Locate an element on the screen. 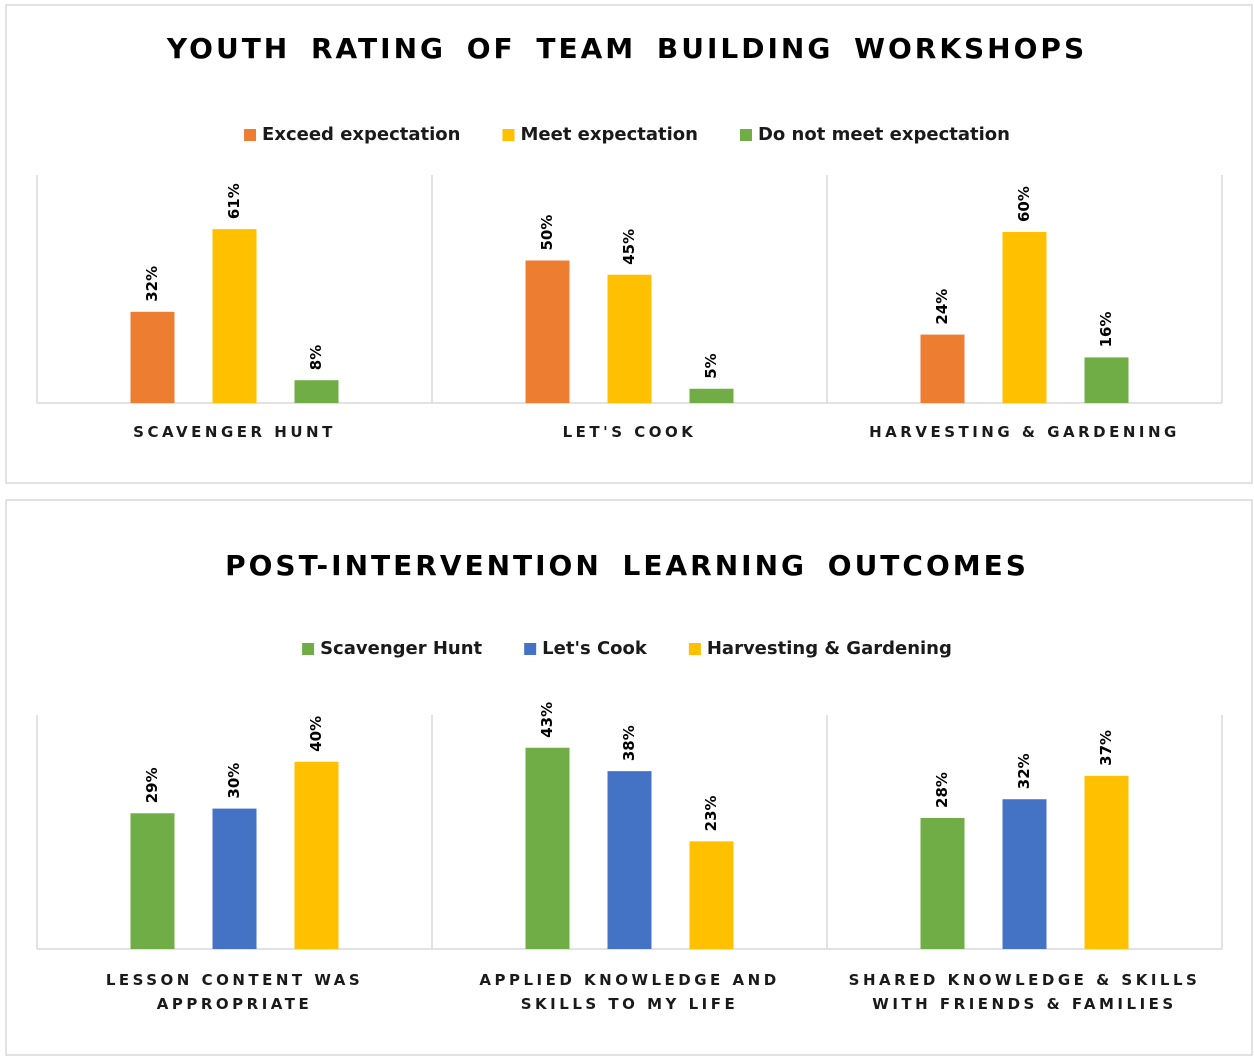 The height and width of the screenshot is (1057, 1254). legend-label: Harvesting & Gardening is located at coordinates (829, 648).